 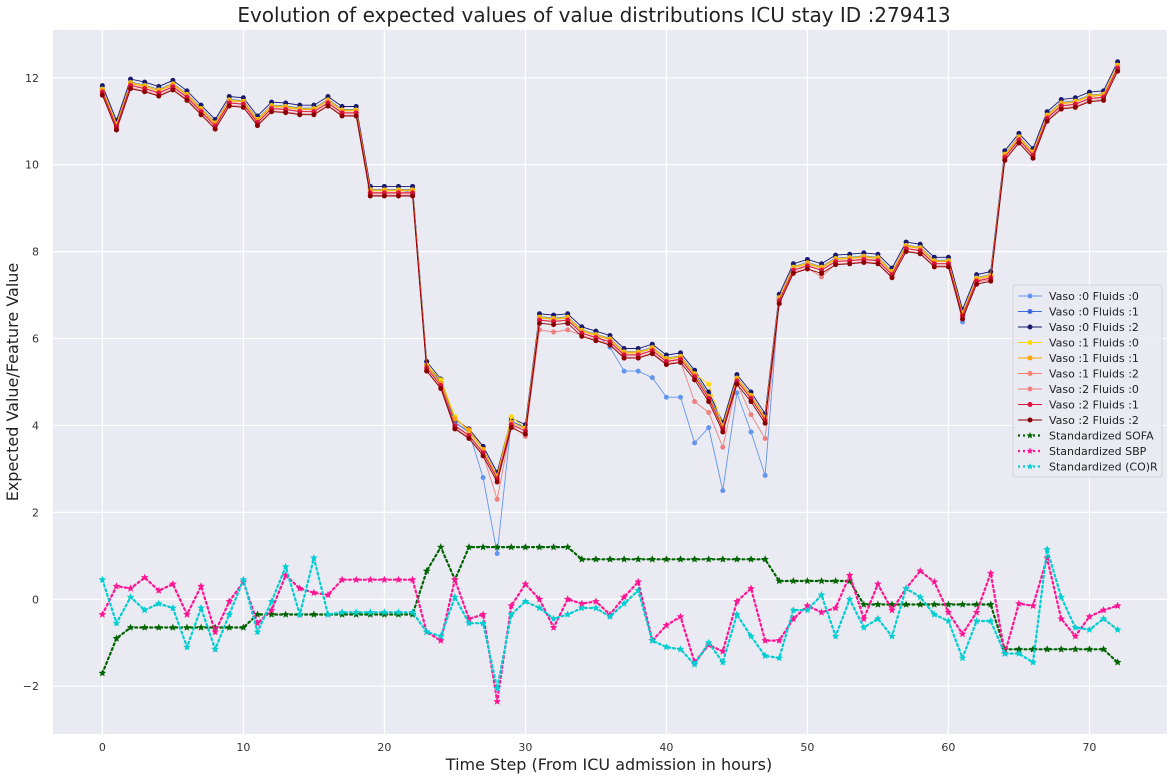 I want to click on y-tick-label: 2, so click(x=35, y=512).